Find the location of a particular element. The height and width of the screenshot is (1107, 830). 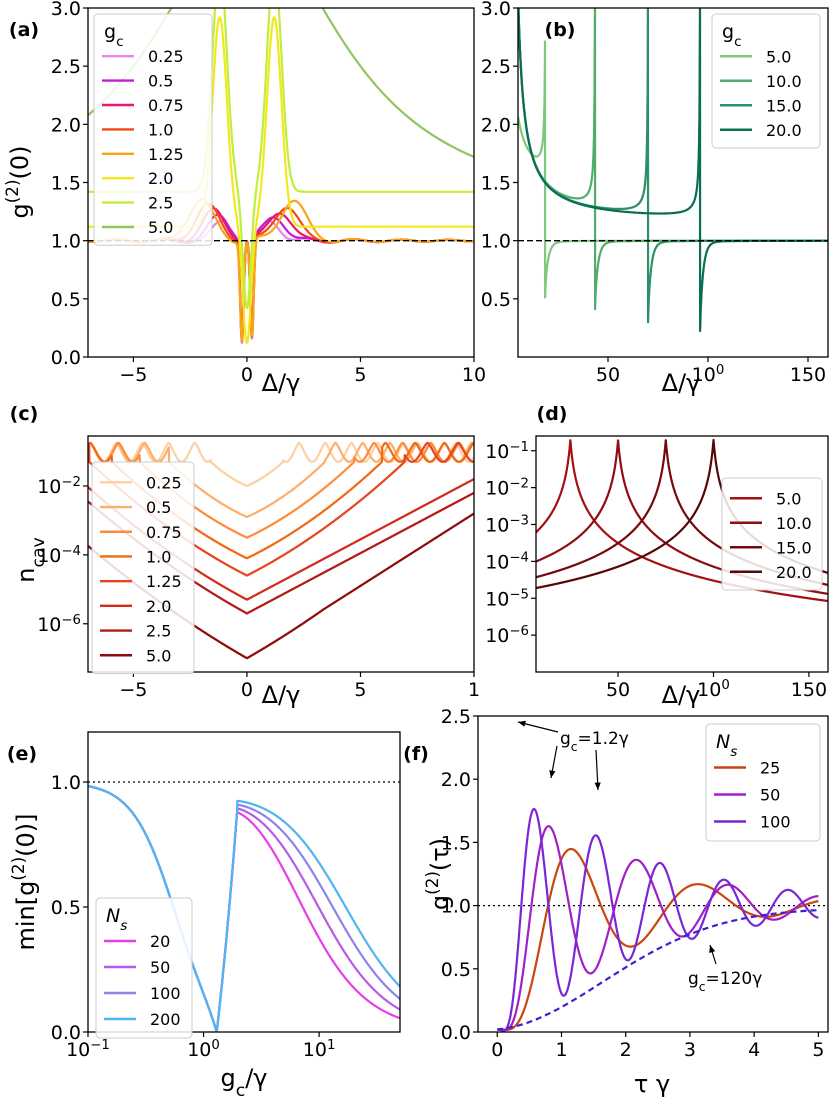

legend-entry: 0.25 is located at coordinates (164, 482).